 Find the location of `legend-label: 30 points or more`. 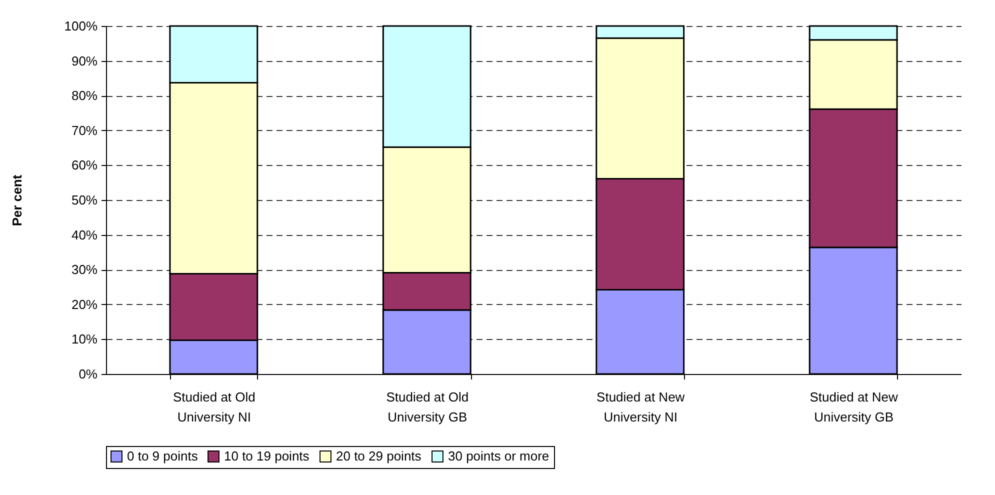

legend-label: 30 points or more is located at coordinates (499, 456).